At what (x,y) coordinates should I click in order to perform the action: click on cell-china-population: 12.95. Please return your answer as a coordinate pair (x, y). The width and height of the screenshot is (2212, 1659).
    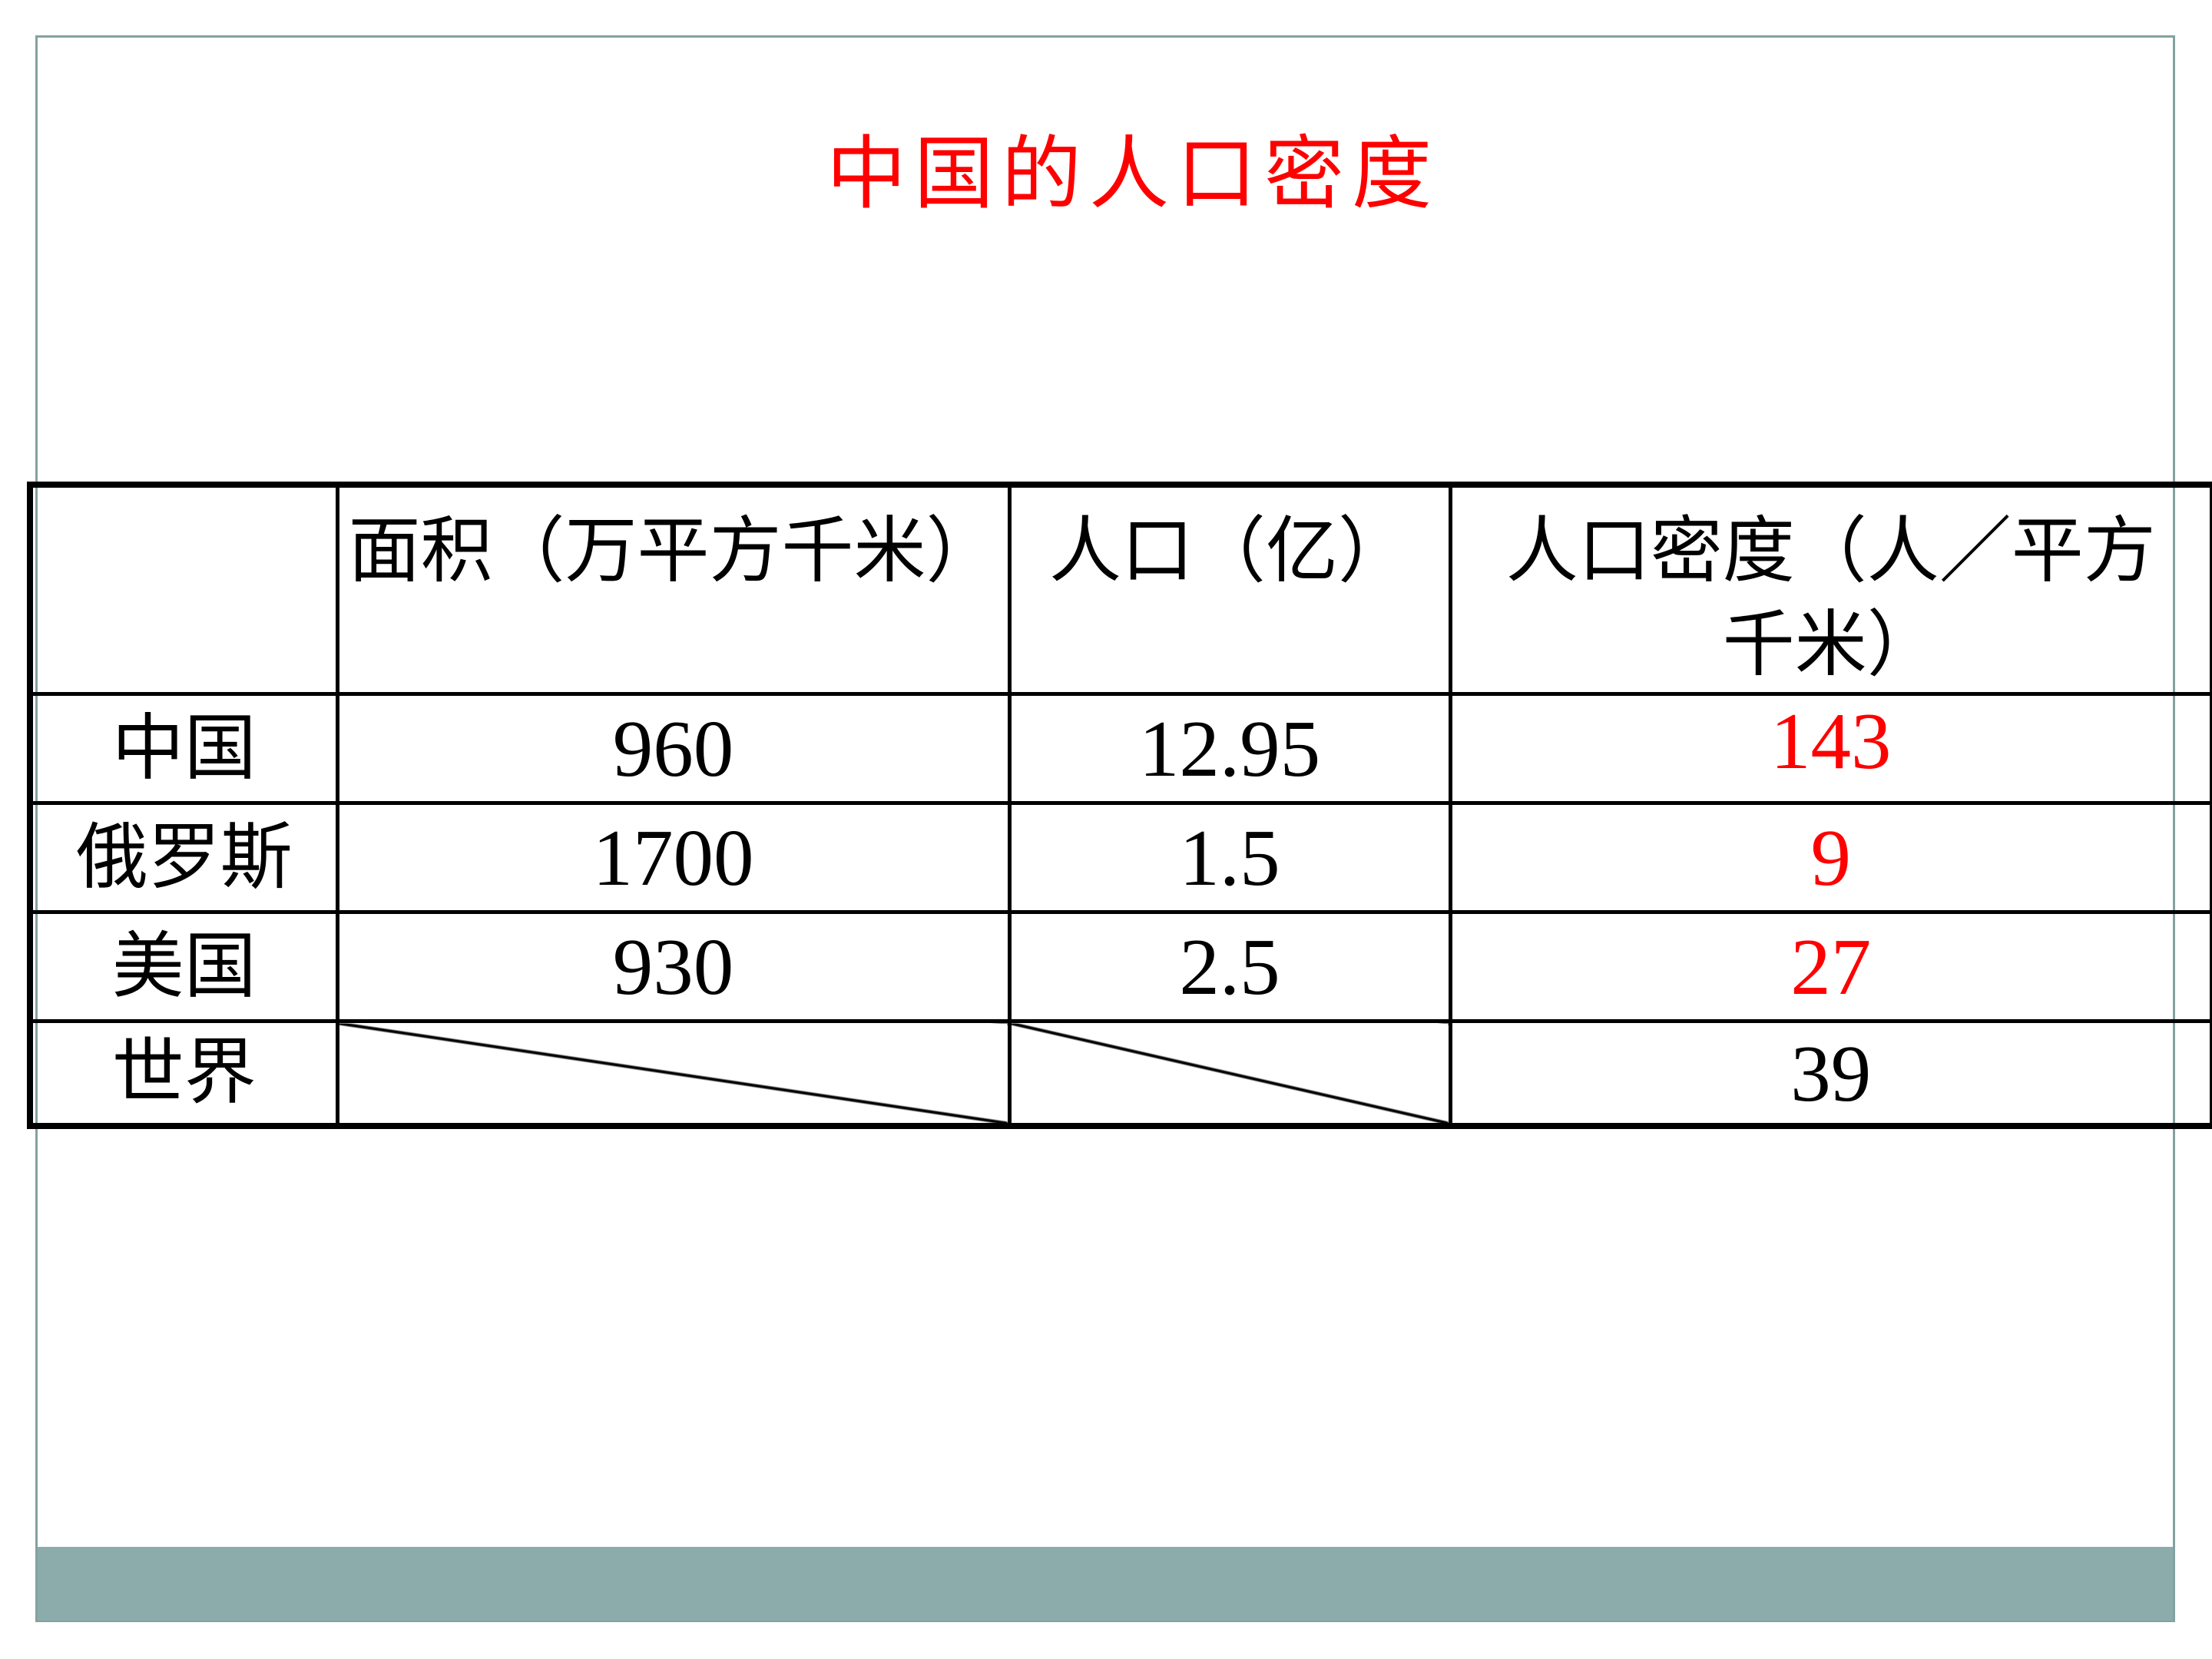
    Looking at the image, I should click on (1229, 749).